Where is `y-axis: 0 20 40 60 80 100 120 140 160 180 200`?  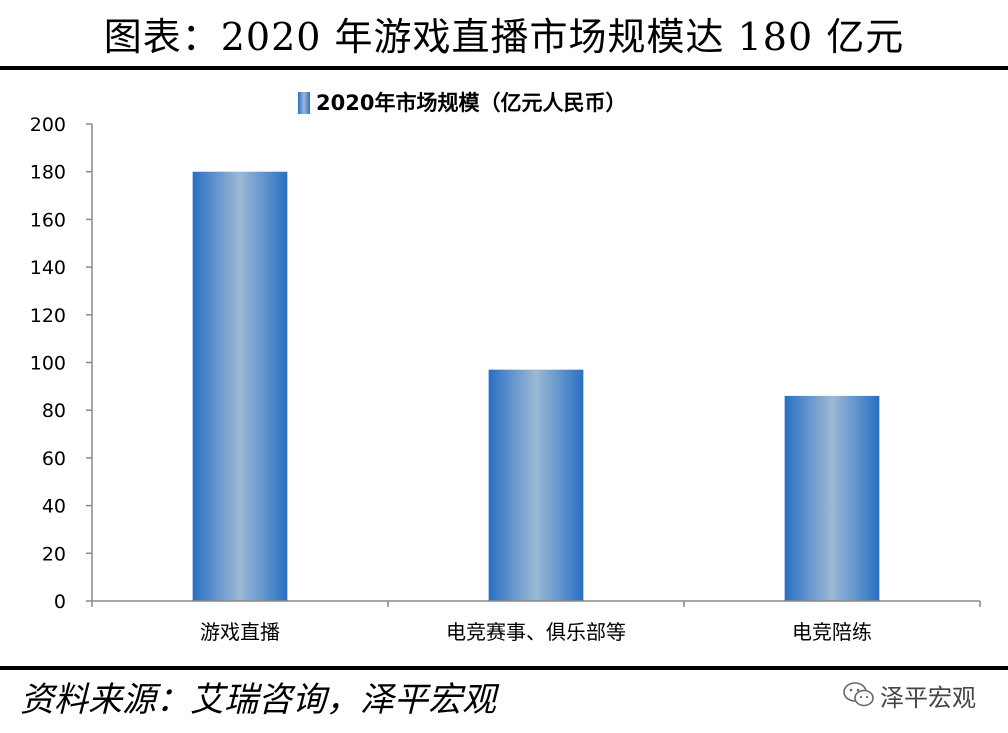 y-axis: 0 20 40 60 80 100 120 140 160 180 200 is located at coordinates (61, 363).